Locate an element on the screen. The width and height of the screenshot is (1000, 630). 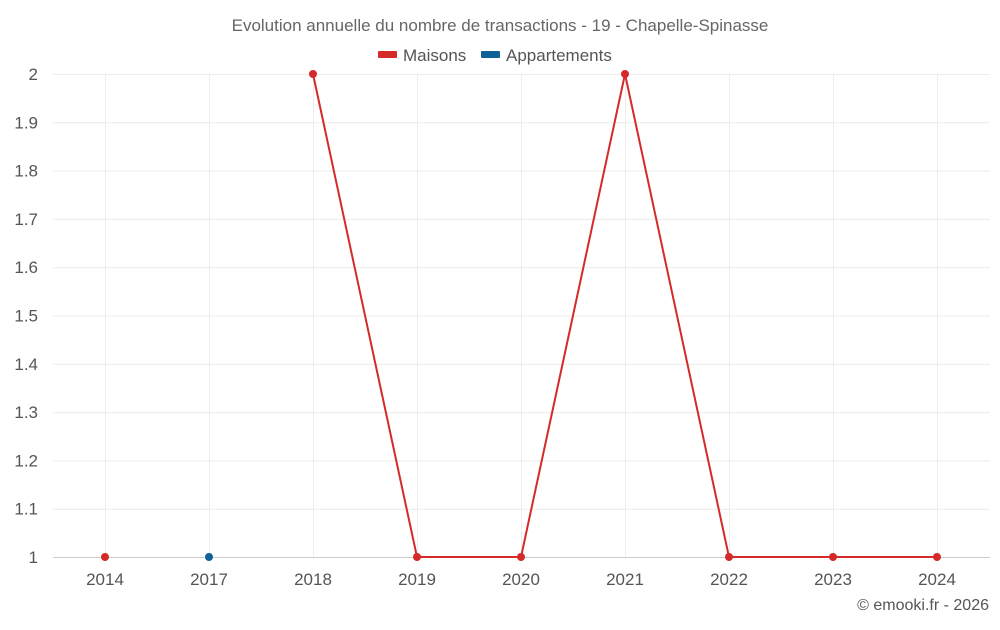
legend-swatch-maisons is located at coordinates (387, 54).